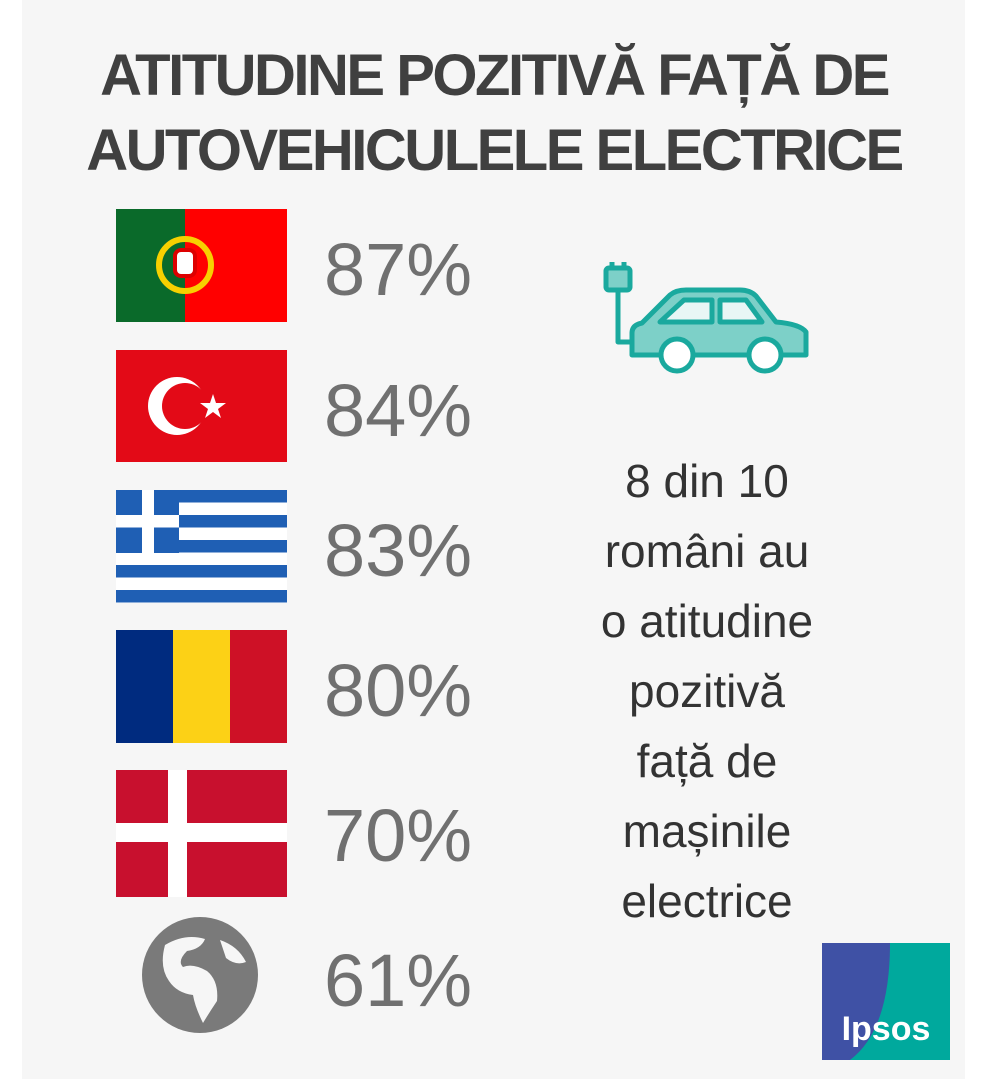 This screenshot has height=1079, width=988. I want to click on percentage: 87%, so click(398, 269).